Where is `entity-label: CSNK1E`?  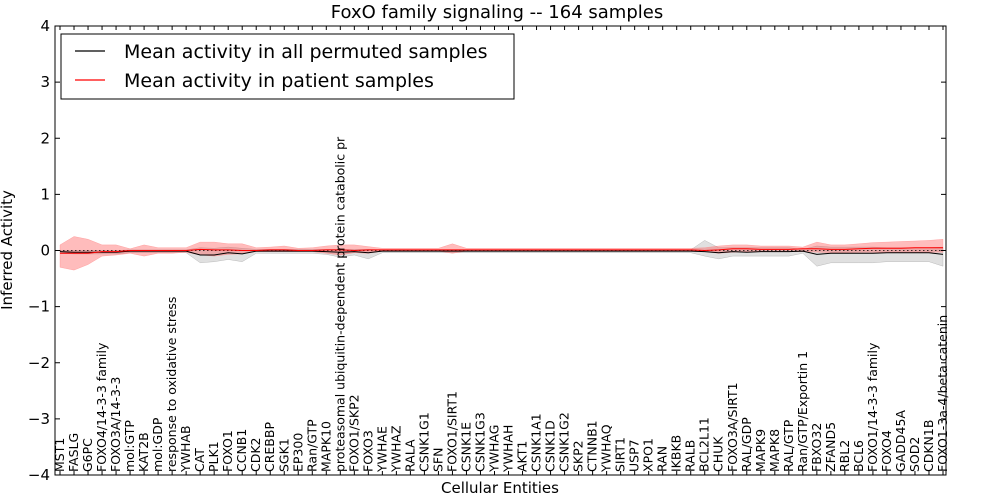 entity-label: CSNK1E is located at coordinates (466, 447).